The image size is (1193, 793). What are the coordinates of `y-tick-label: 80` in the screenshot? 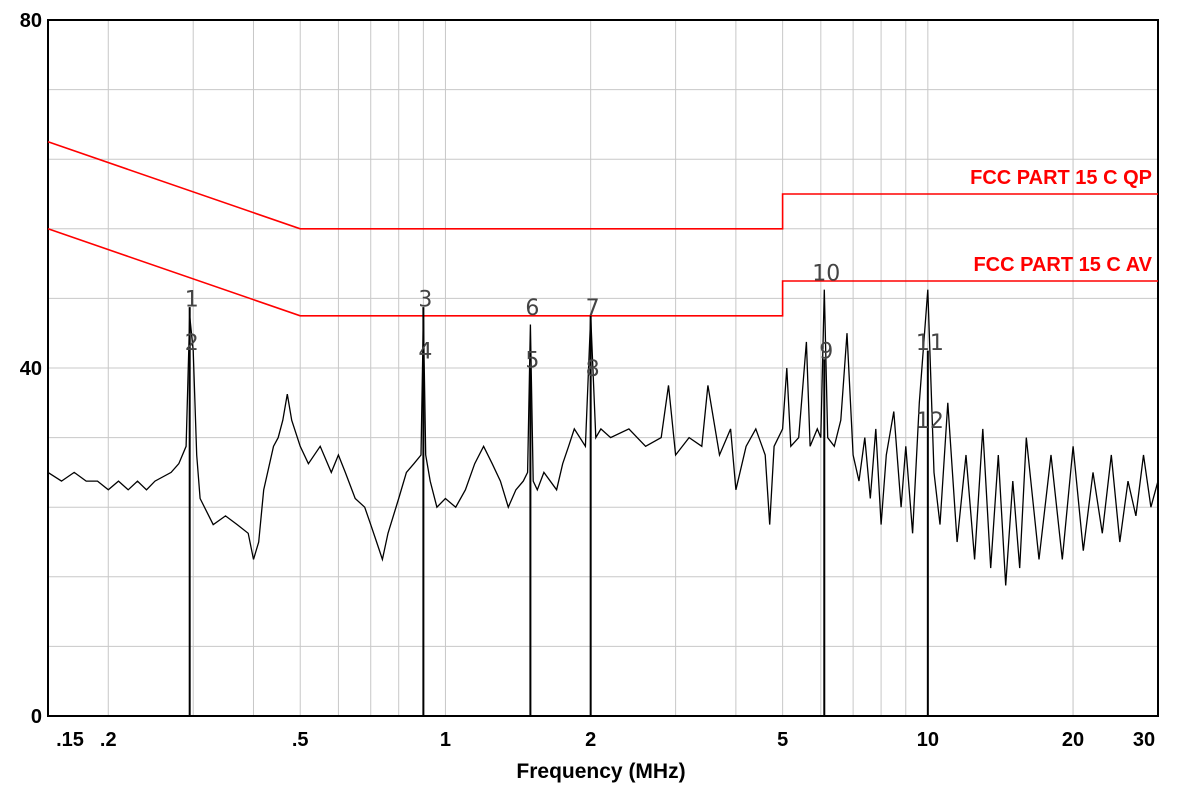 It's located at (31, 21).